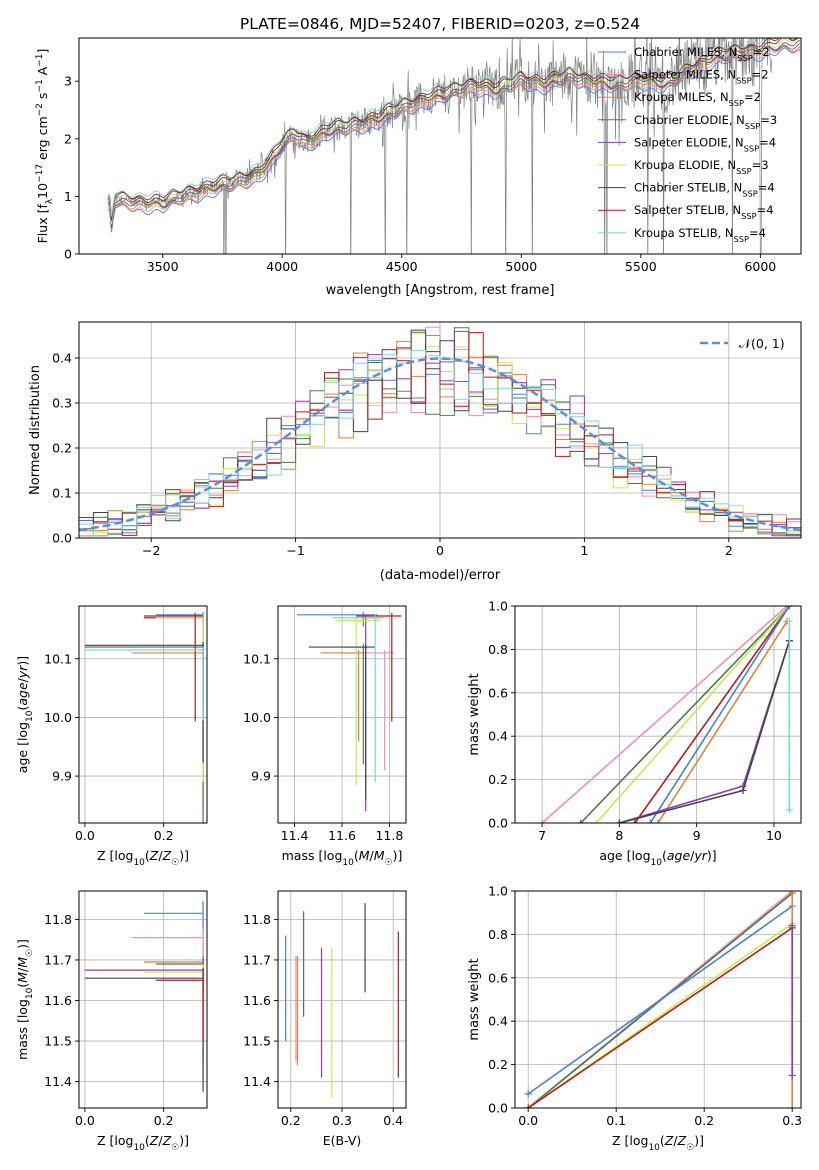 The image size is (819, 1170). I want to click on residuals-ytick-label: 0.2, so click(62, 448).